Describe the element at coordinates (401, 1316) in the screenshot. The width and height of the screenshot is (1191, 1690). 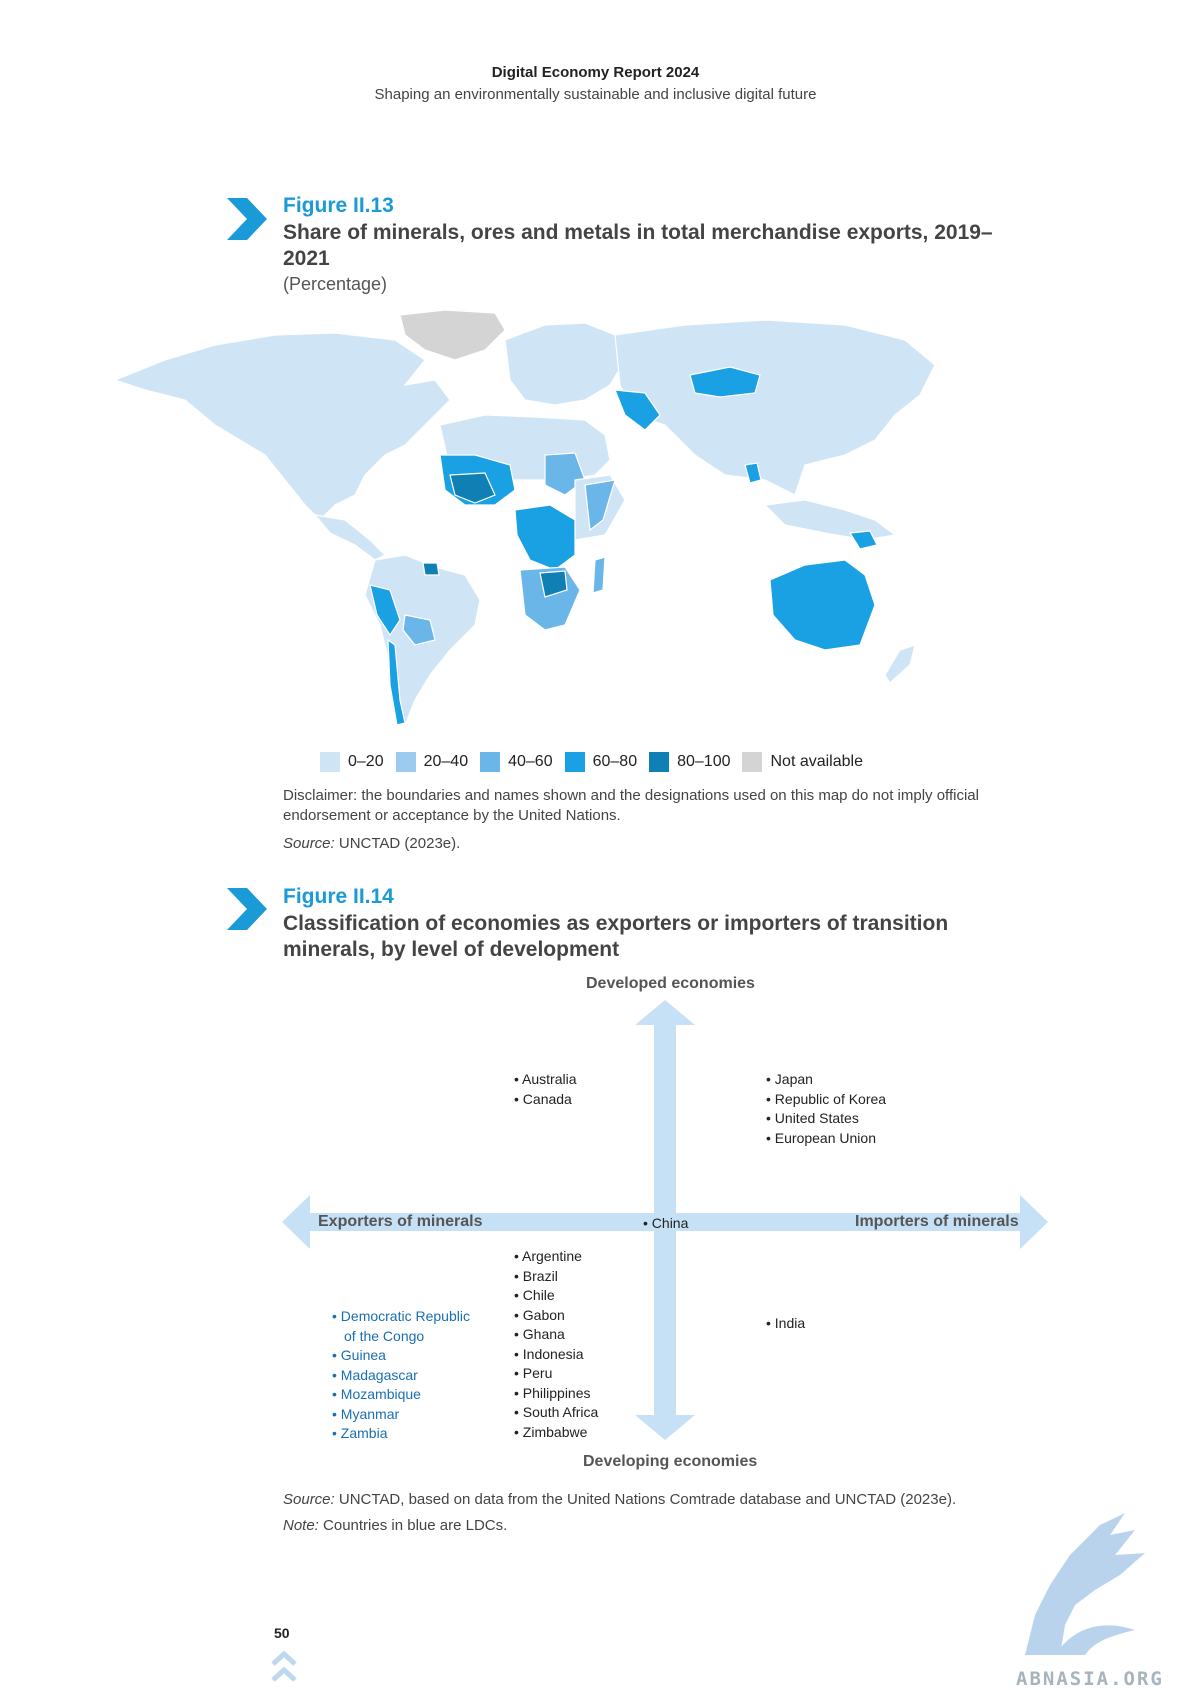
I see `list-item: • Democratic Republic` at that location.